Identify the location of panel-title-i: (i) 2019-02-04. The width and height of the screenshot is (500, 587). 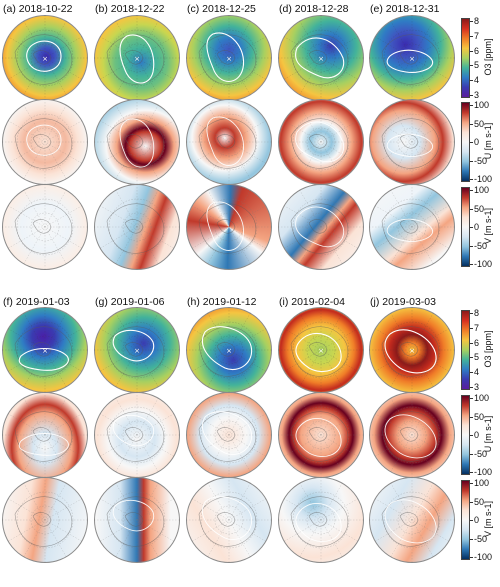
(312, 302).